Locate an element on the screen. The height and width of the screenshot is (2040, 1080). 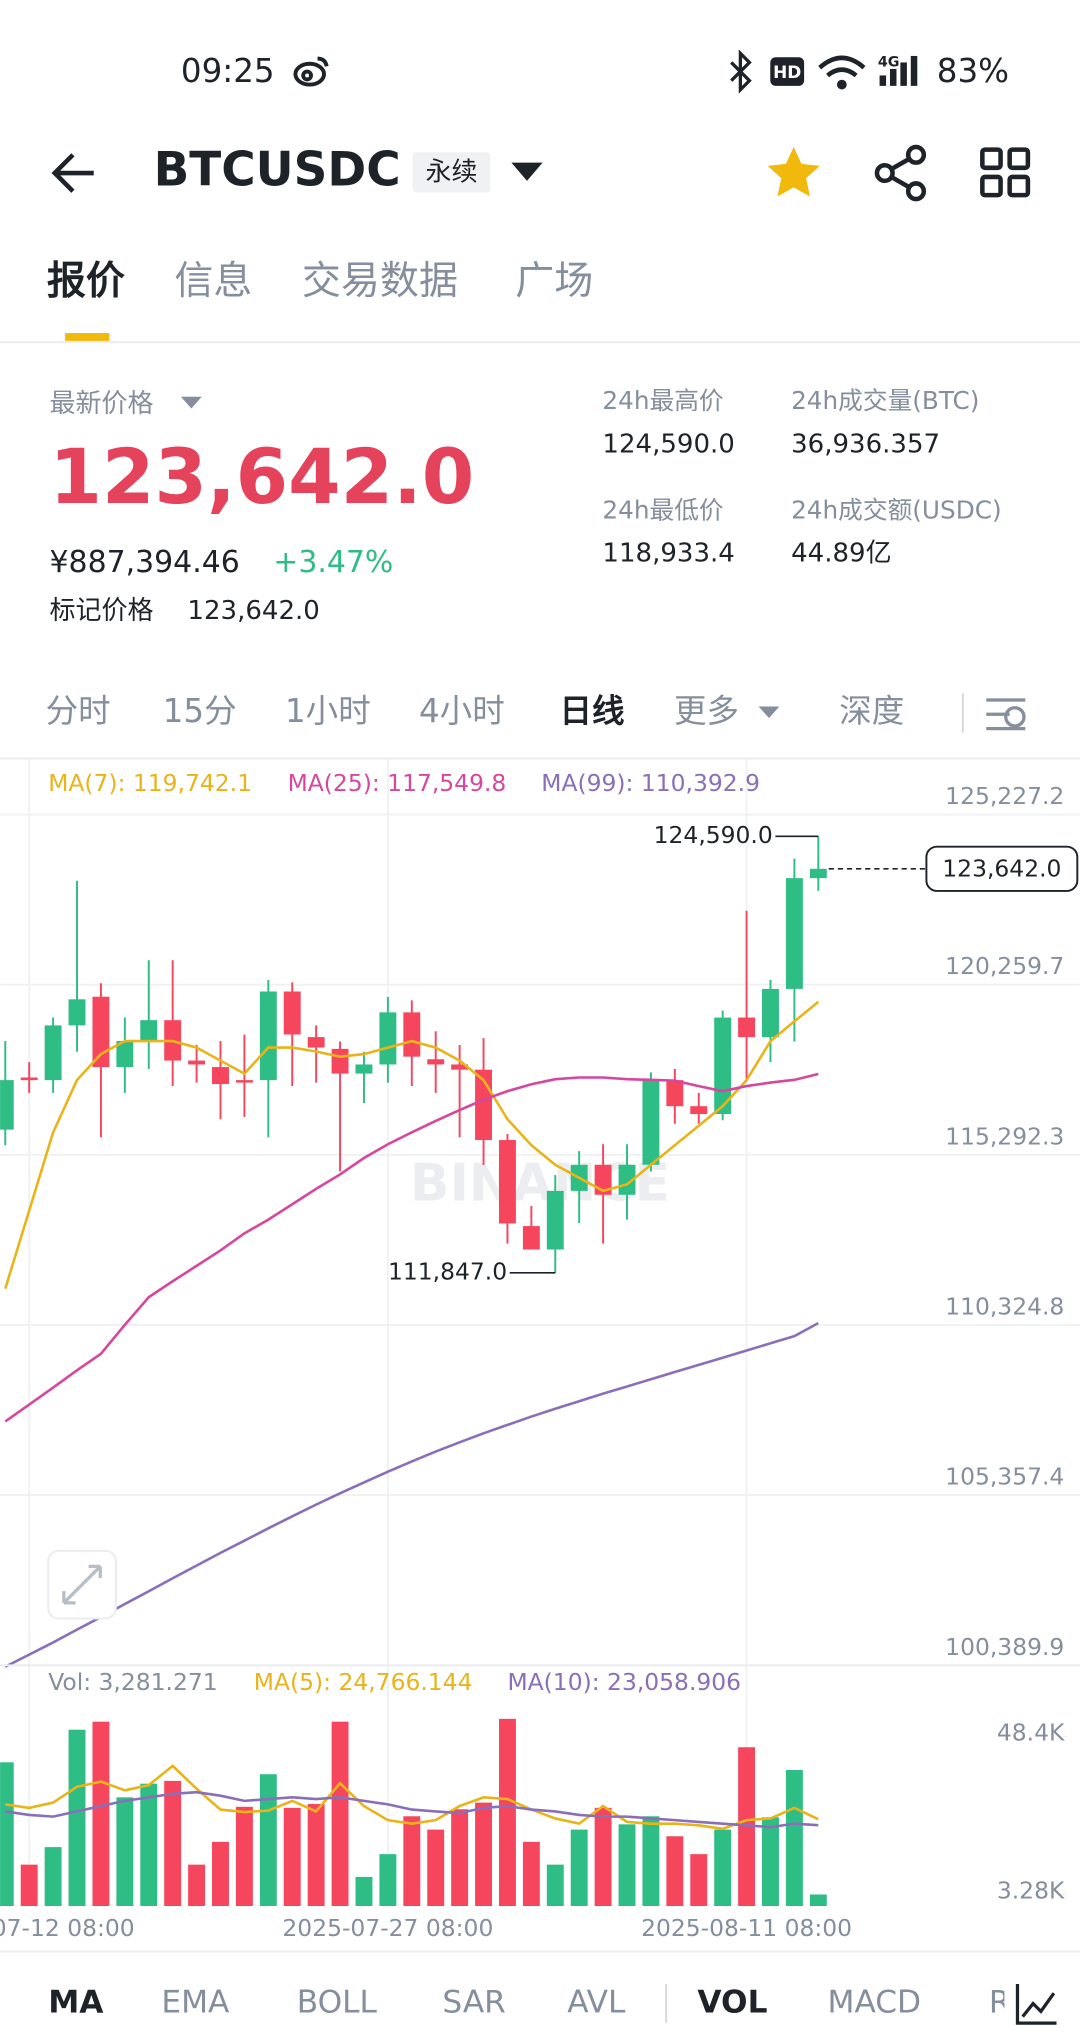
ma-legend: MA(25): 117,549.8 is located at coordinates (397, 783).